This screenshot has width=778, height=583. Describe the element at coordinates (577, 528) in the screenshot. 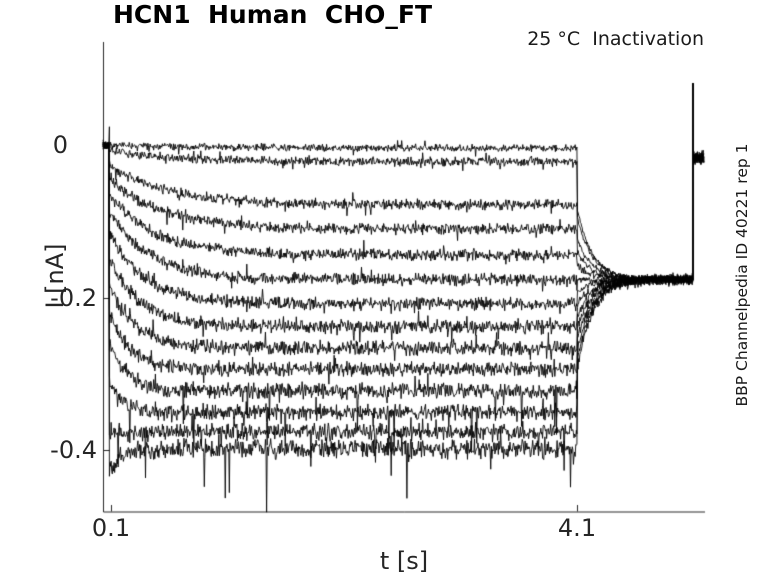

I see `x-tick-label-41: 4.1` at that location.